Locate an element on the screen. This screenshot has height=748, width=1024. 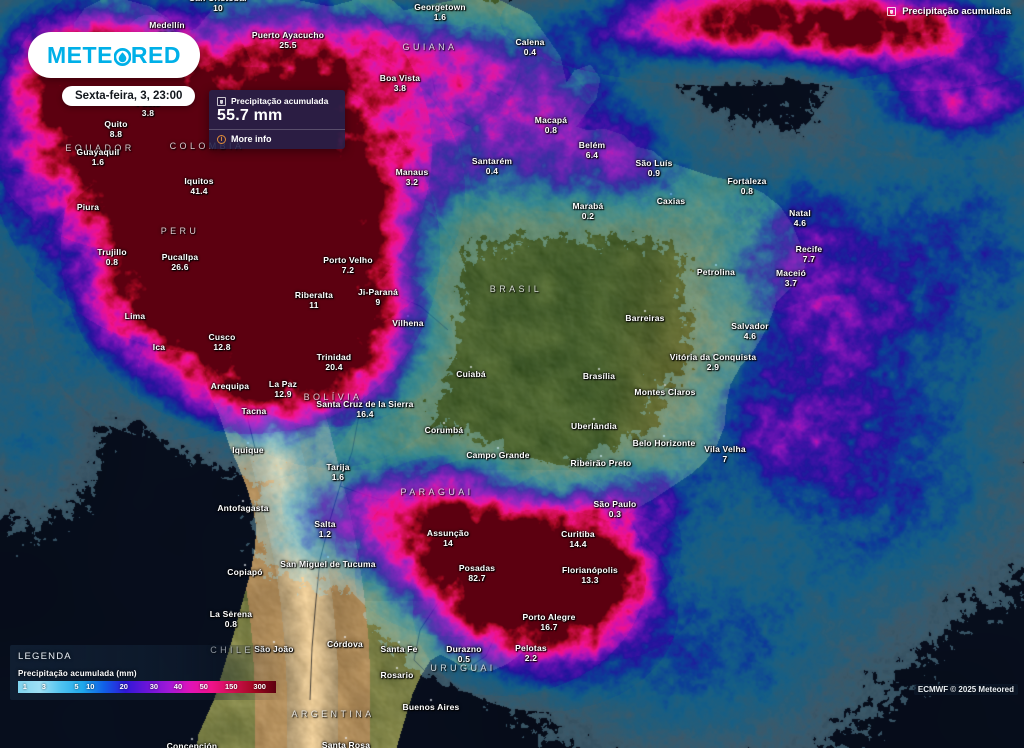
more-info-button: i More info is located at coordinates (277, 139).